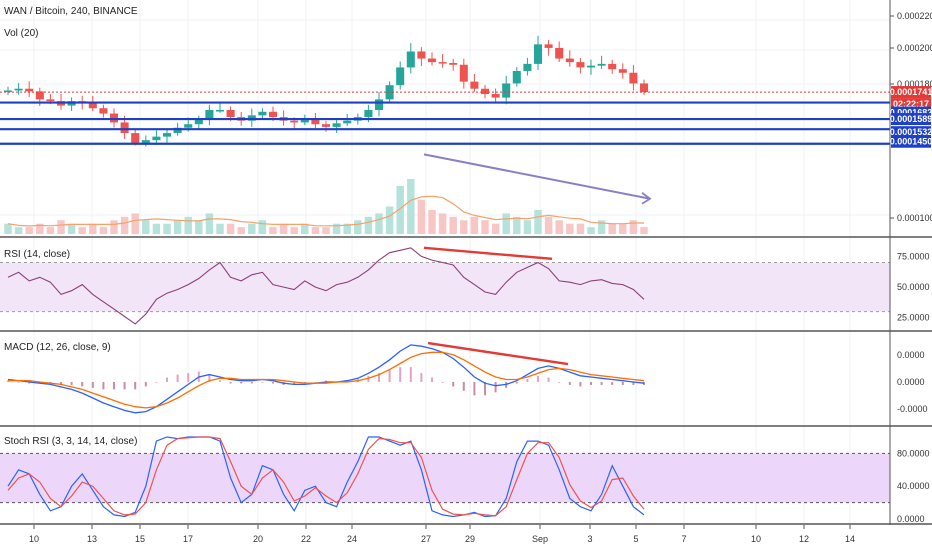 The height and width of the screenshot is (555, 932). I want to click on macd-tick-label: -0.0000, so click(912, 409).